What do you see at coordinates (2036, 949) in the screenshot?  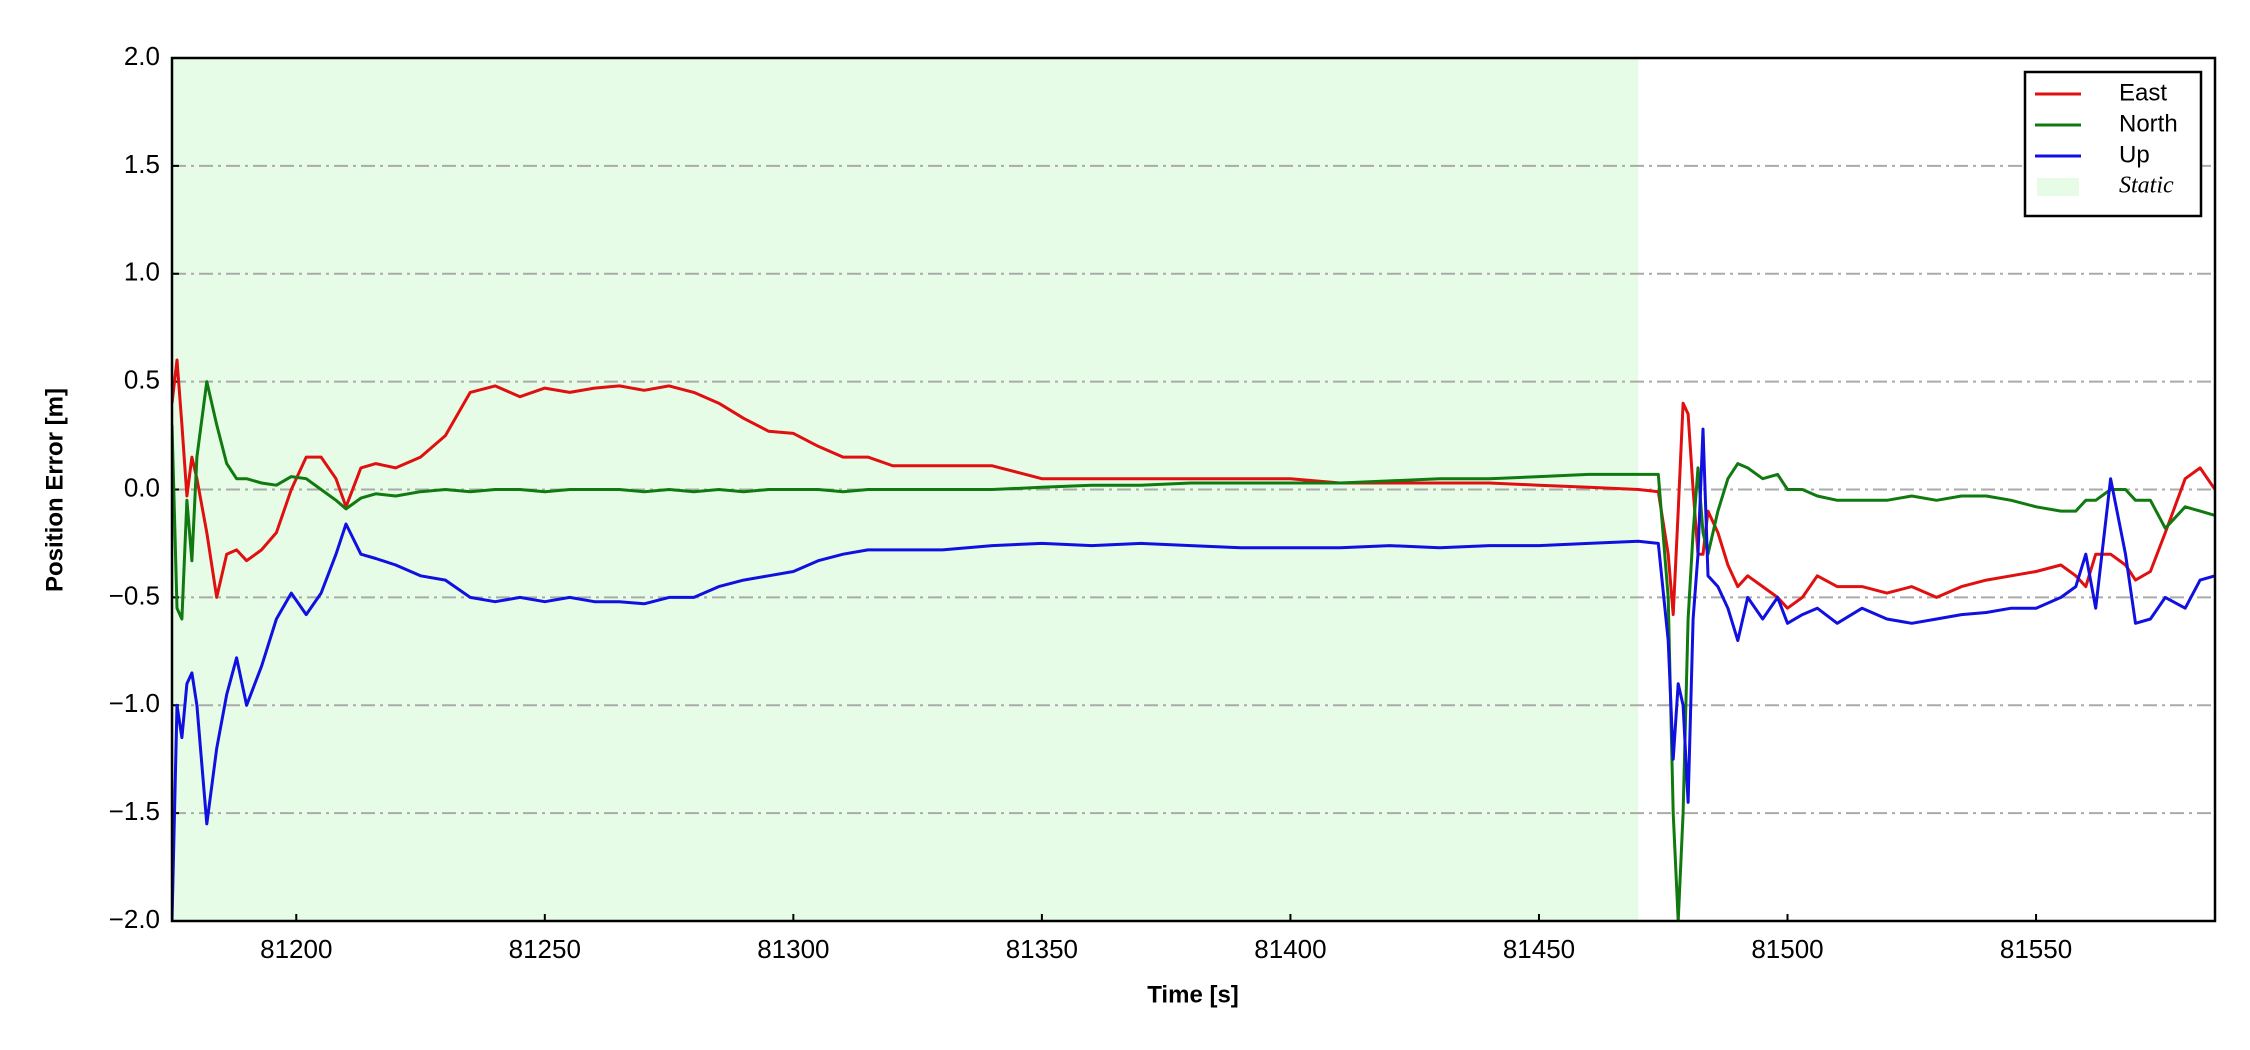 I see `x-tick-label: 81550` at bounding box center [2036, 949].